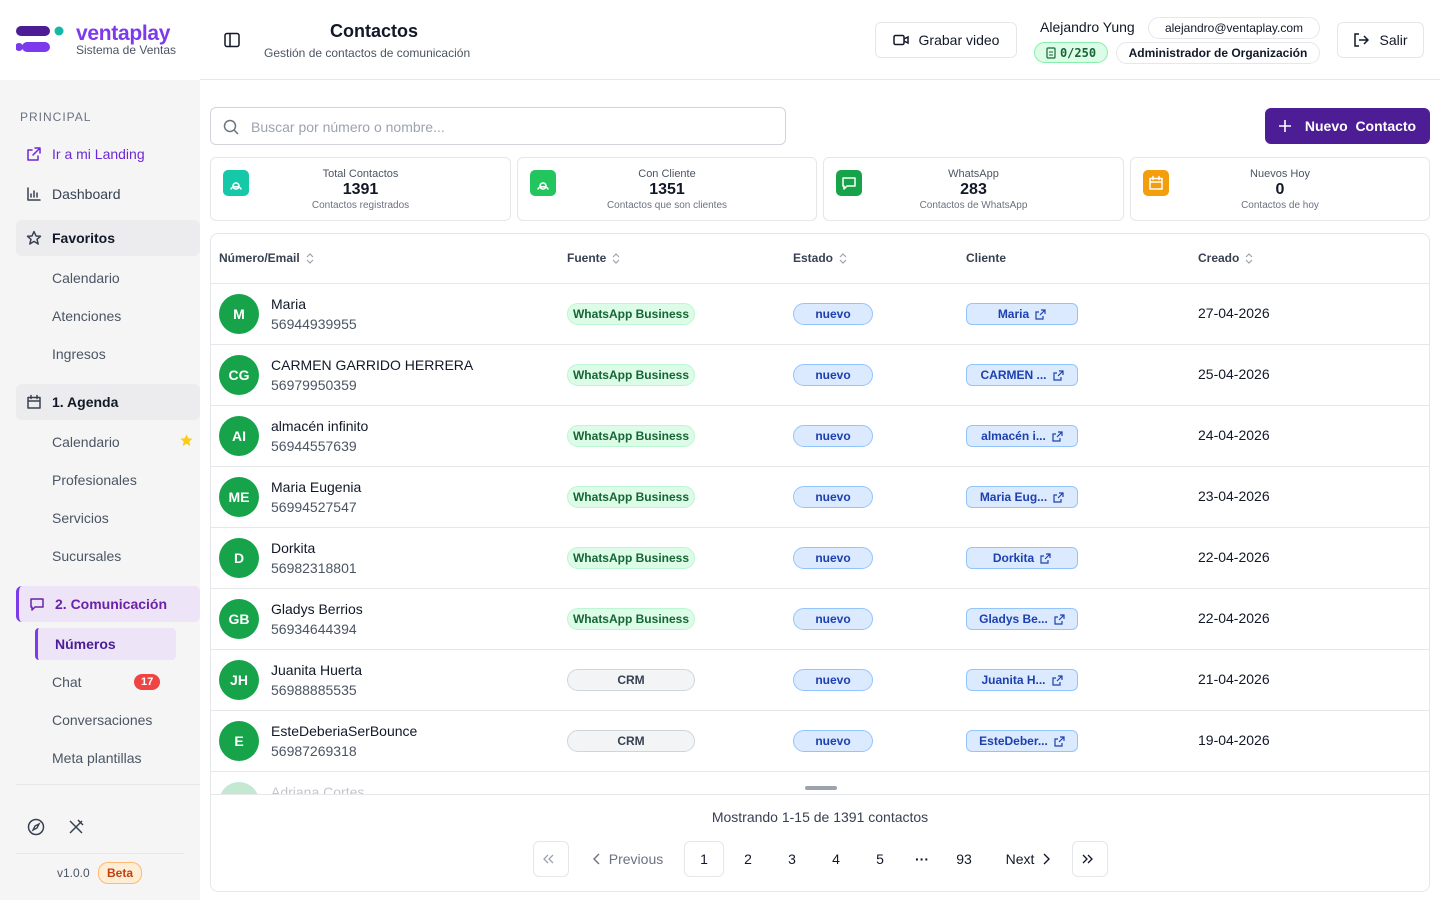  Describe the element at coordinates (80, 518) in the screenshot. I see `nav-label: Servicios` at that location.